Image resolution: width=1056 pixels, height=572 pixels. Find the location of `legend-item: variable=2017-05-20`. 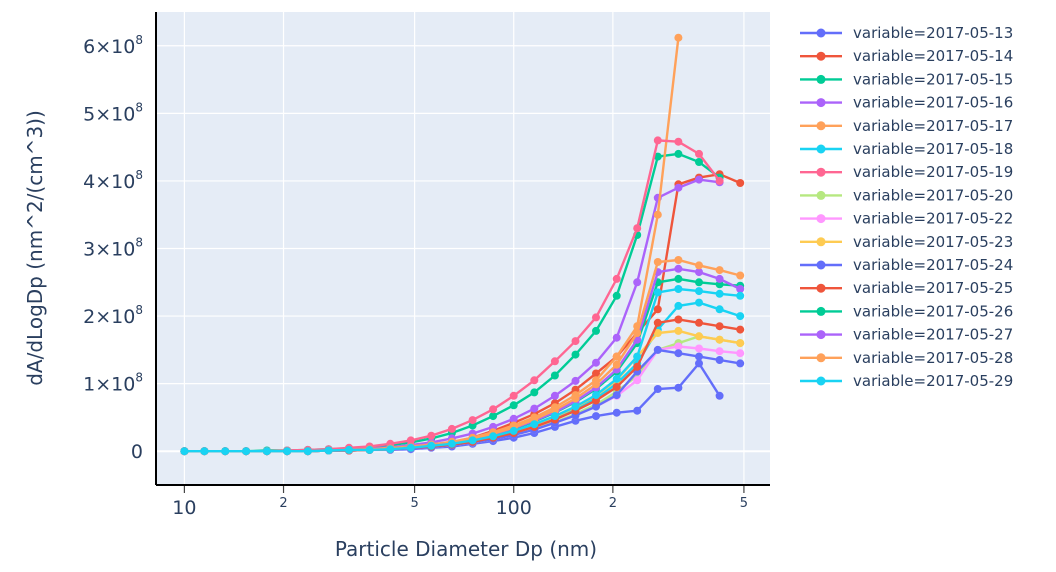

legend-item: variable=2017-05-20 is located at coordinates (906, 195).